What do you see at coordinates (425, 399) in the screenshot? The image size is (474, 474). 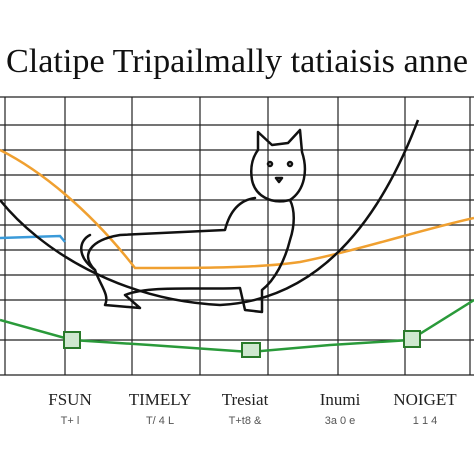 I see `x-label: NOIGET` at bounding box center [425, 399].